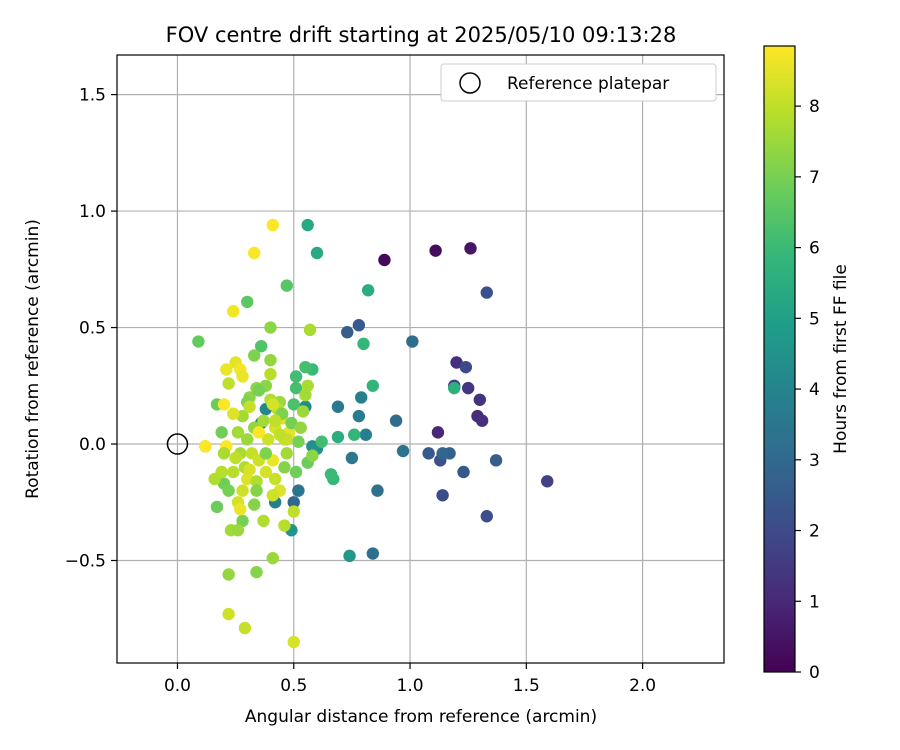 The height and width of the screenshot is (750, 900). I want to click on legend: Reference platepar, so click(578, 82).